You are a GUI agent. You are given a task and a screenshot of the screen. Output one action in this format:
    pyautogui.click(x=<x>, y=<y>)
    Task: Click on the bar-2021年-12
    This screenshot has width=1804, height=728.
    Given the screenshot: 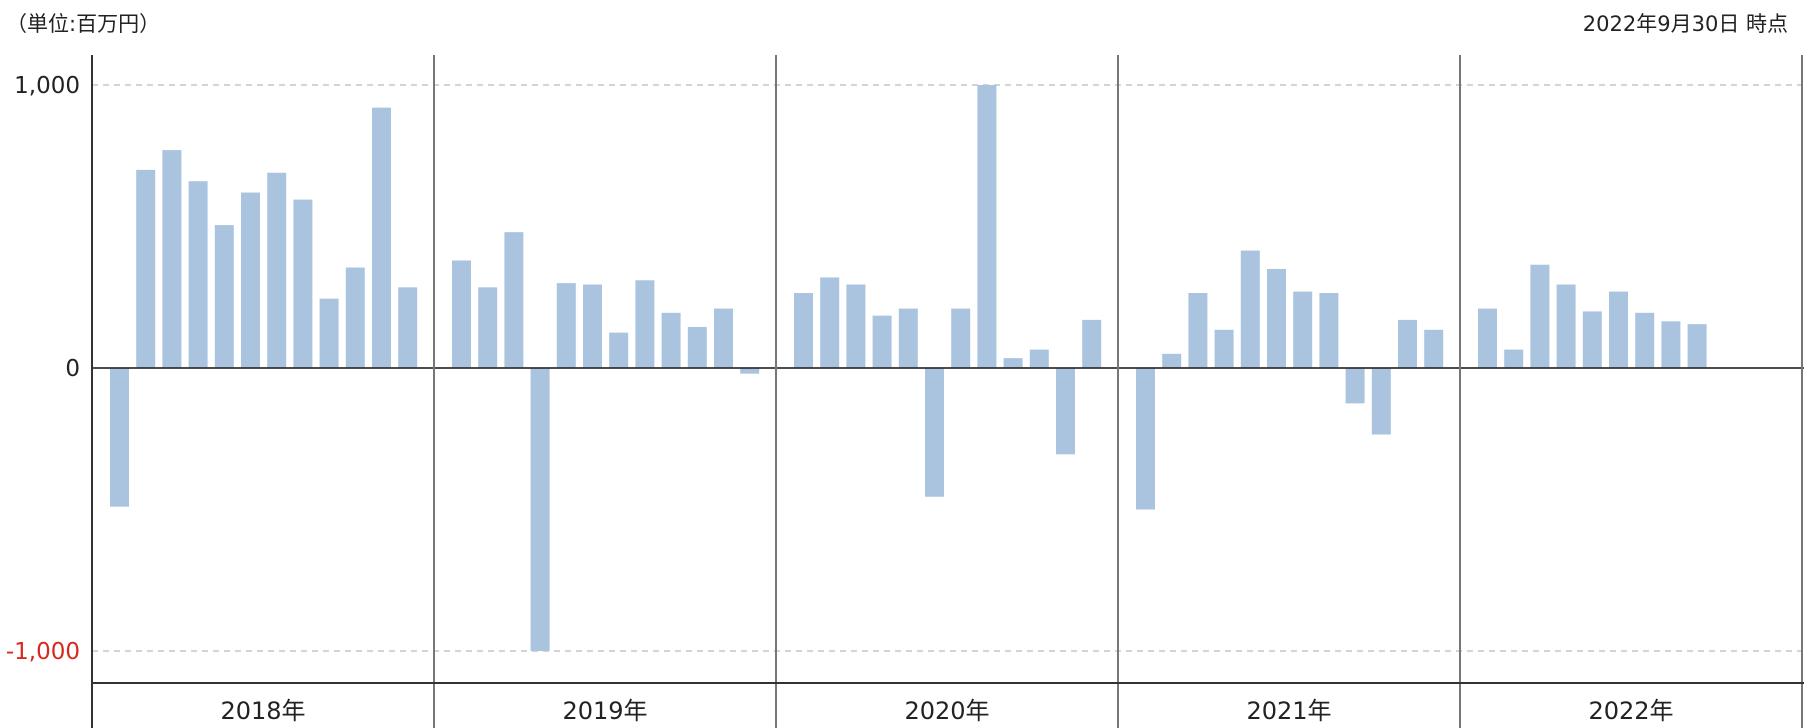 What is the action you would take?
    pyautogui.click(x=1434, y=348)
    